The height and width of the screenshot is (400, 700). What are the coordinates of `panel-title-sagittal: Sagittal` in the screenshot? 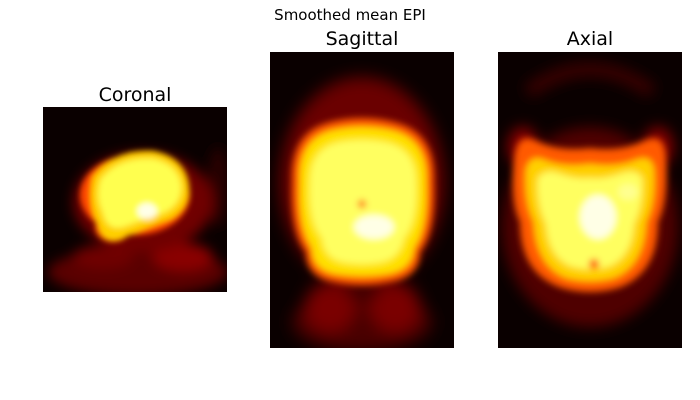 It's located at (362, 39).